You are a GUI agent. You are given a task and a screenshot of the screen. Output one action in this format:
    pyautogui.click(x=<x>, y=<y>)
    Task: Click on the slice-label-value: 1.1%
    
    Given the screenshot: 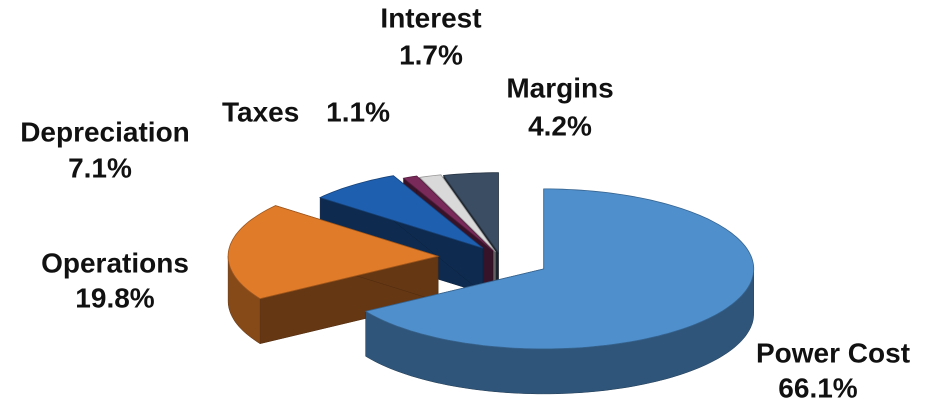 What is the action you would take?
    pyautogui.click(x=358, y=111)
    